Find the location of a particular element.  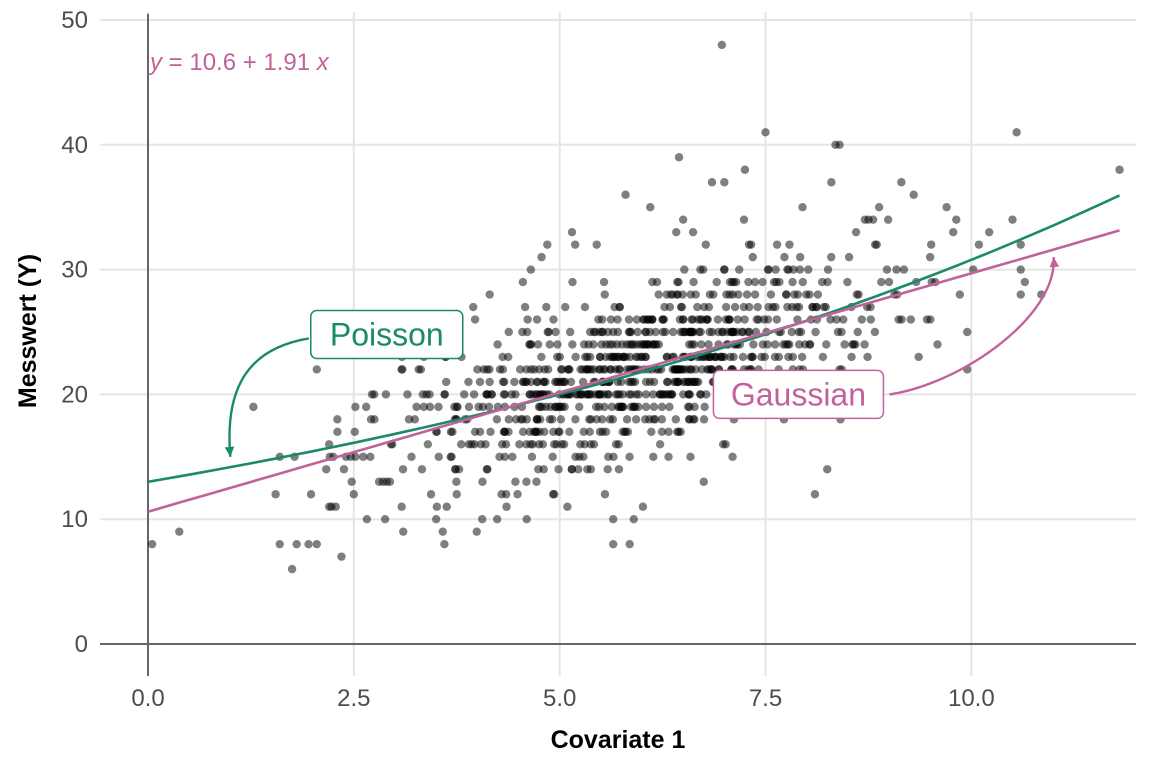

regression-equation: y = 10.6 + 1.91 x is located at coordinates (239, 62).